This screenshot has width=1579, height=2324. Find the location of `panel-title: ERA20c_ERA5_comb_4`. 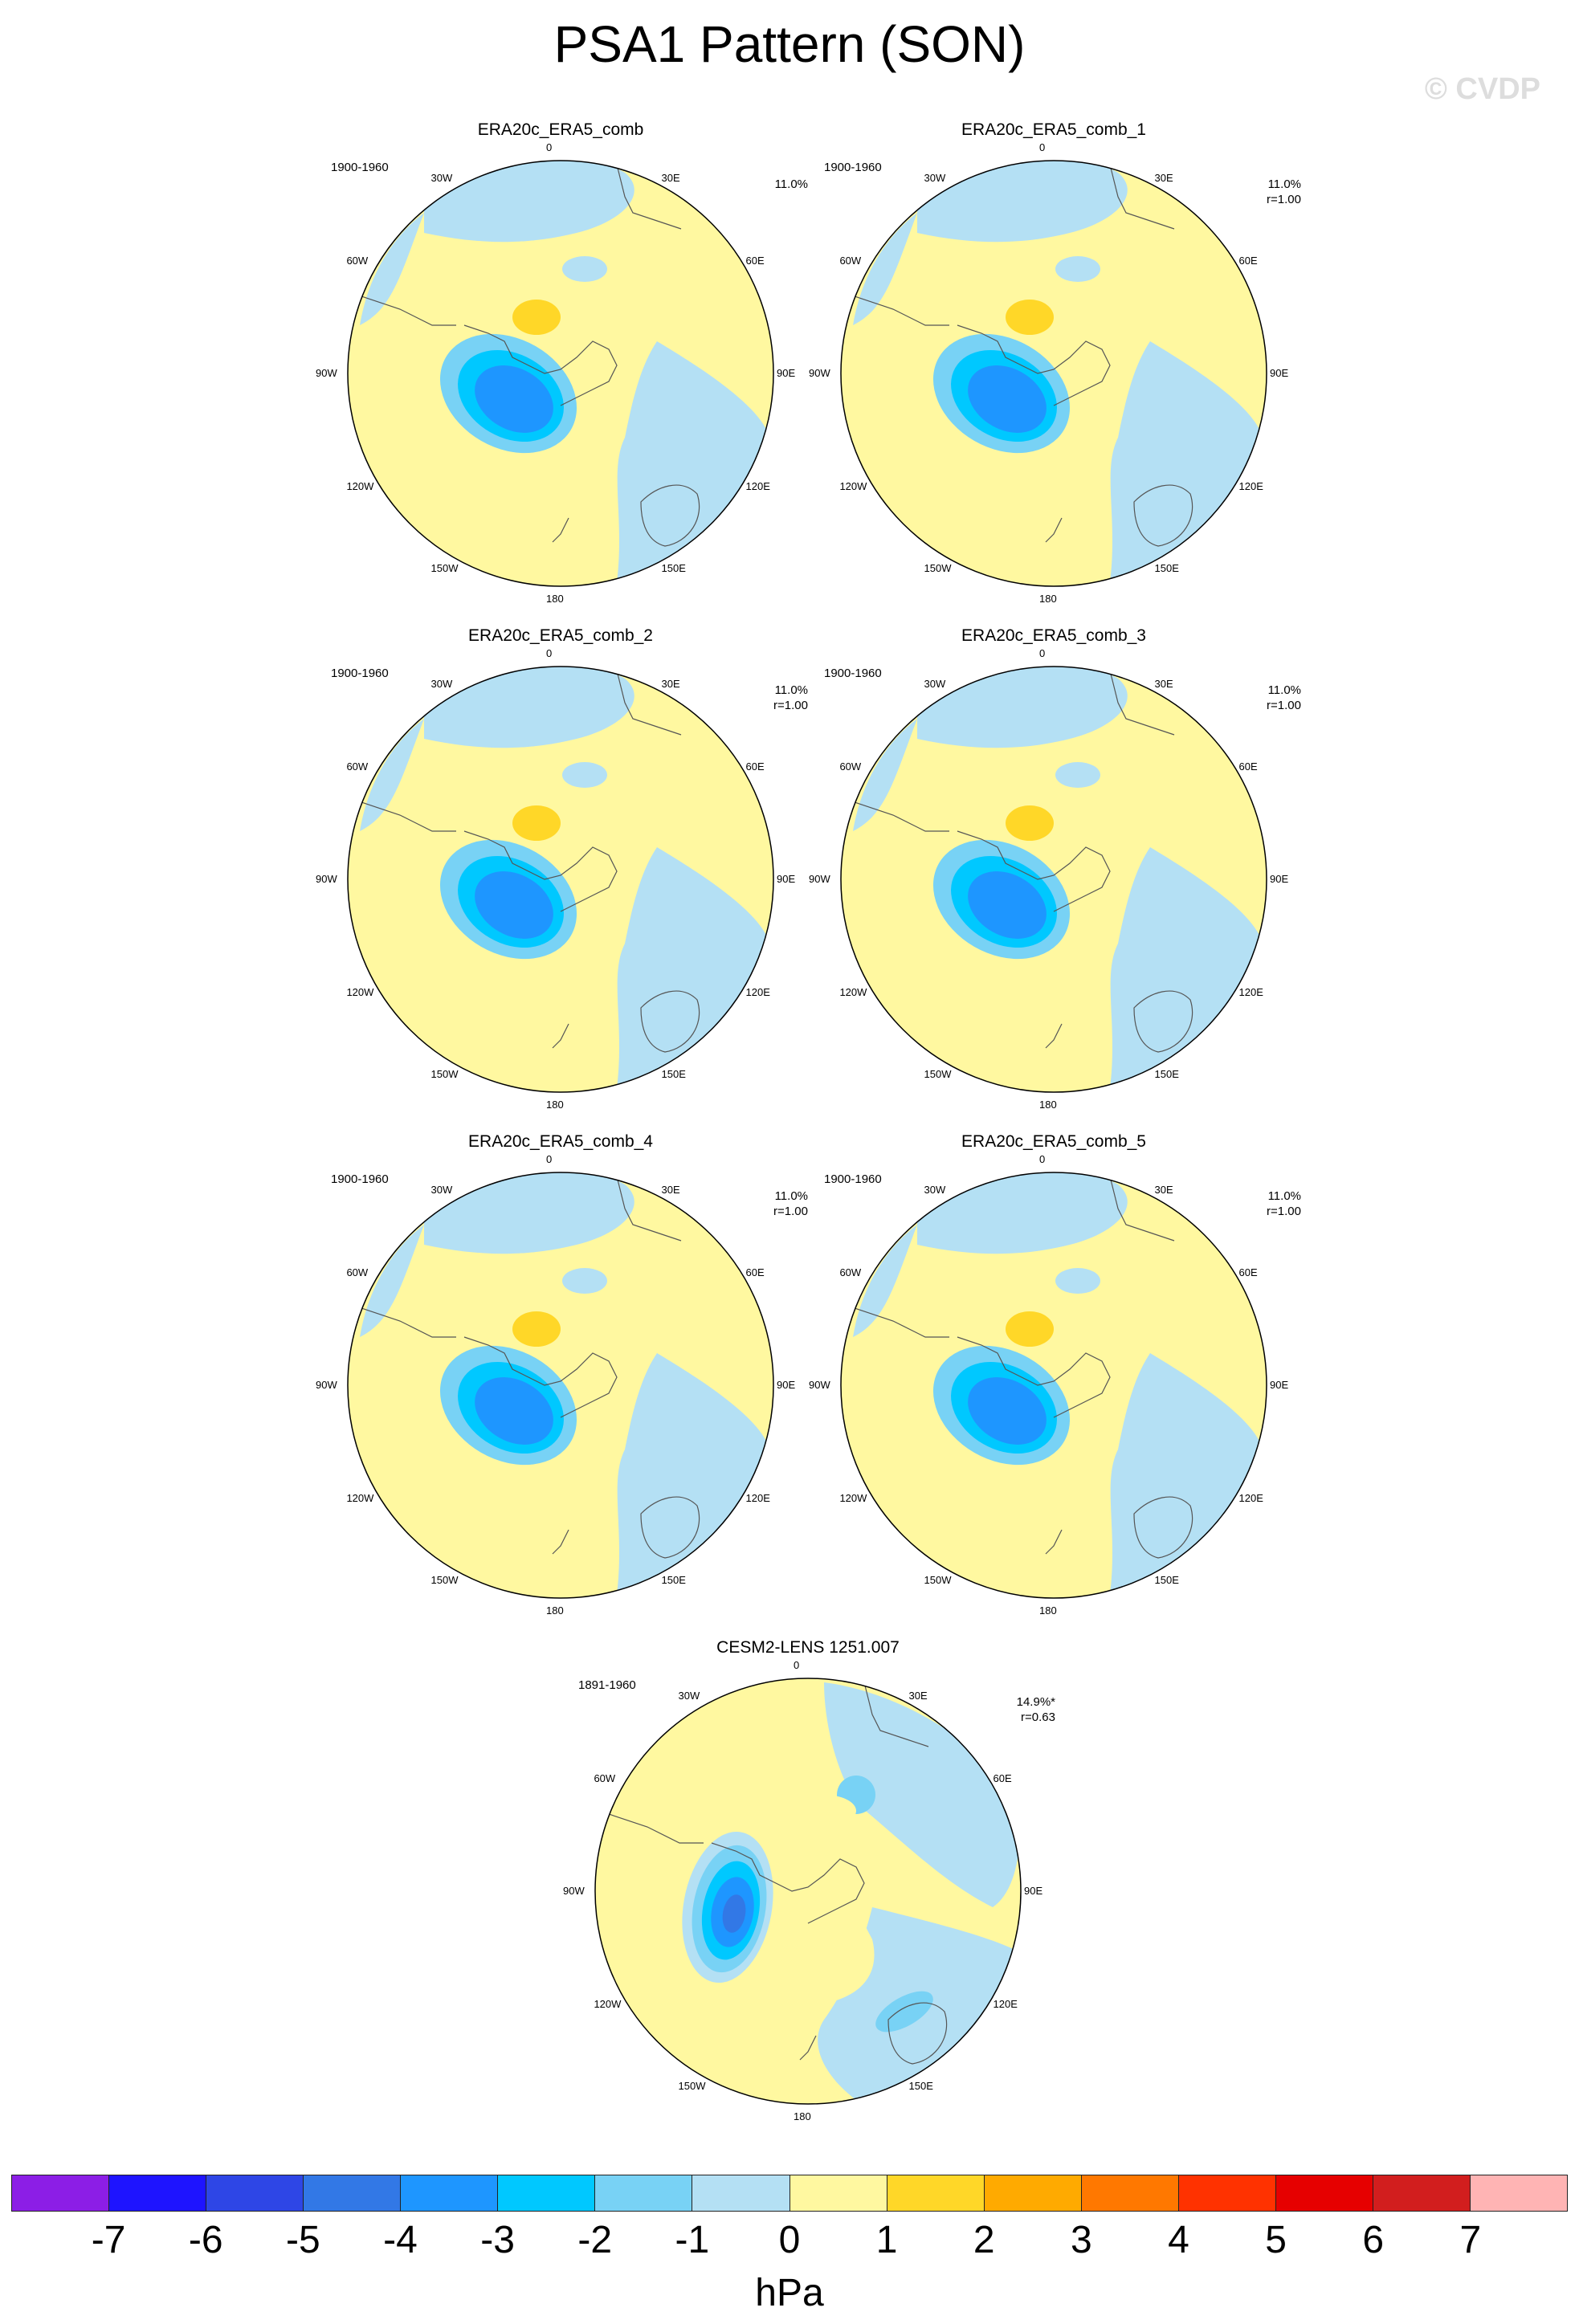

panel-title: ERA20c_ERA5_comb_4 is located at coordinates (560, 1142).